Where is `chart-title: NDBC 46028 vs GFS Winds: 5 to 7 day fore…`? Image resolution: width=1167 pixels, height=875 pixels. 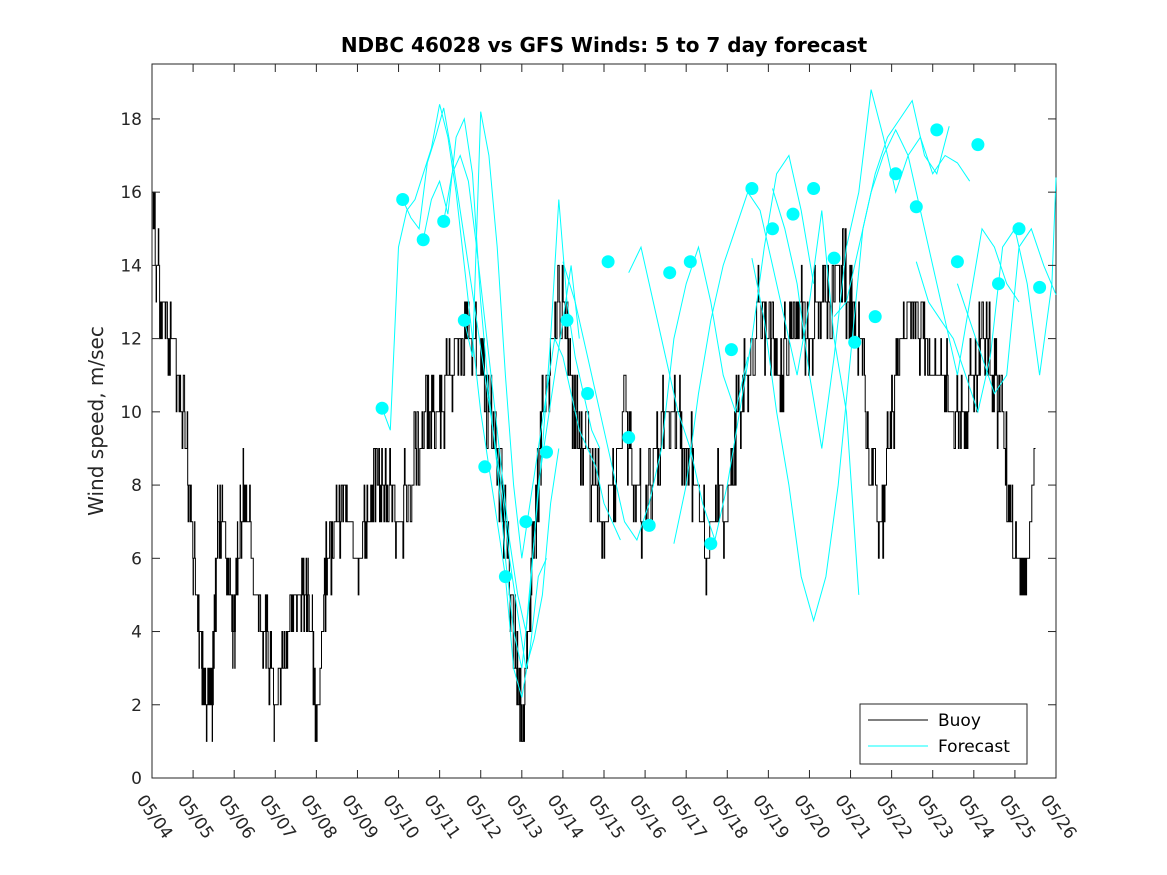
chart-title: NDBC 46028 vs GFS Winds: 5 to 7 day fore… is located at coordinates (604, 45).